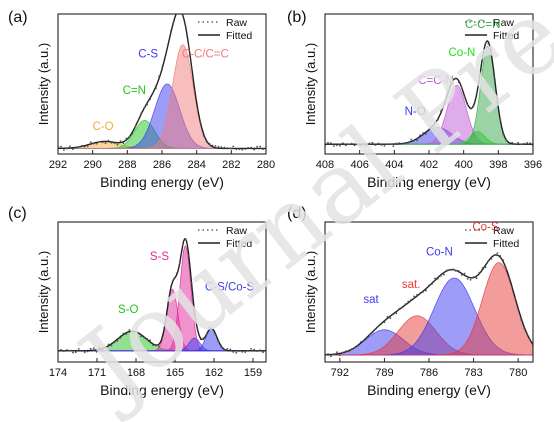 The image size is (554, 422). Describe the element at coordinates (58, 165) in the screenshot. I see `x-tick-label: 292` at that location.